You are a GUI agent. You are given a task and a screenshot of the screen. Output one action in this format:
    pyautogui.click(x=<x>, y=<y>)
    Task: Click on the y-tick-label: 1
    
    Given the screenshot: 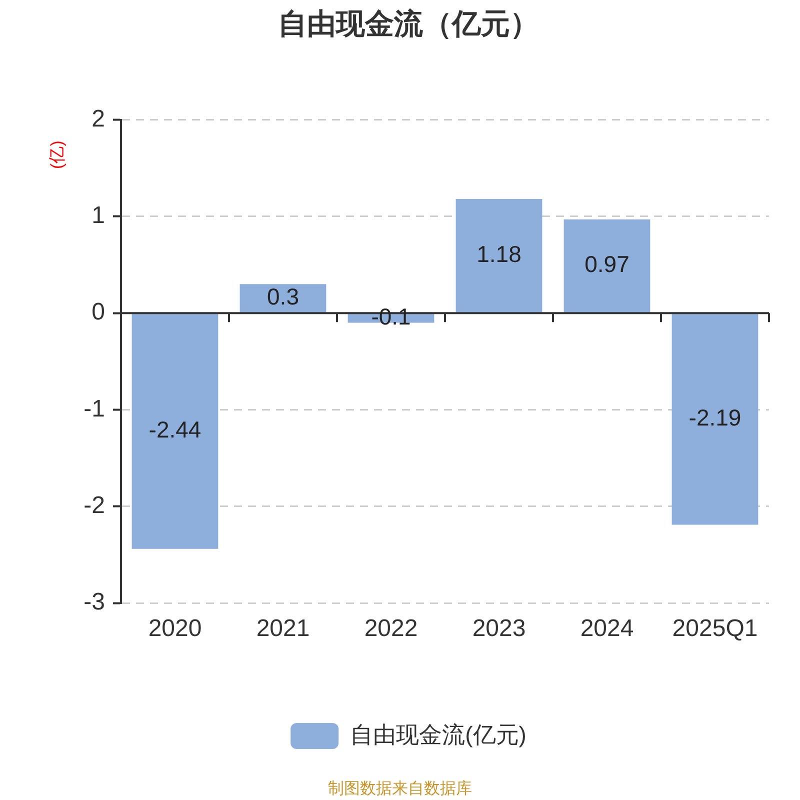 What is the action you would take?
    pyautogui.click(x=98, y=216)
    